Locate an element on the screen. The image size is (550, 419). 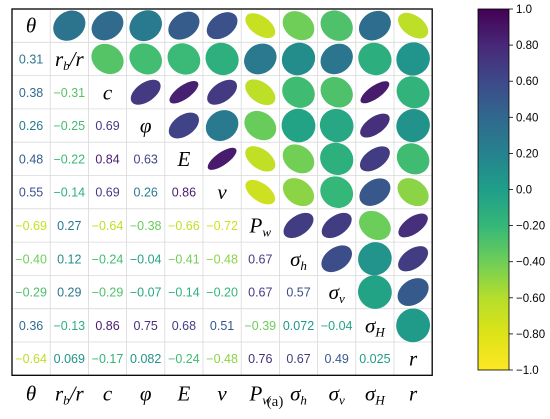
colorbar-gradient is located at coordinates (493, 189).